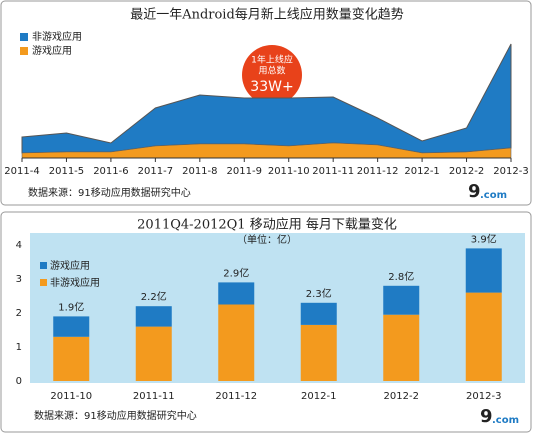 This screenshot has width=535, height=435. What do you see at coordinates (267, 225) in the screenshot?
I see `chart-title: 2011Q4-2012Q1 移动应用 每月下载量变化` at bounding box center [267, 225].